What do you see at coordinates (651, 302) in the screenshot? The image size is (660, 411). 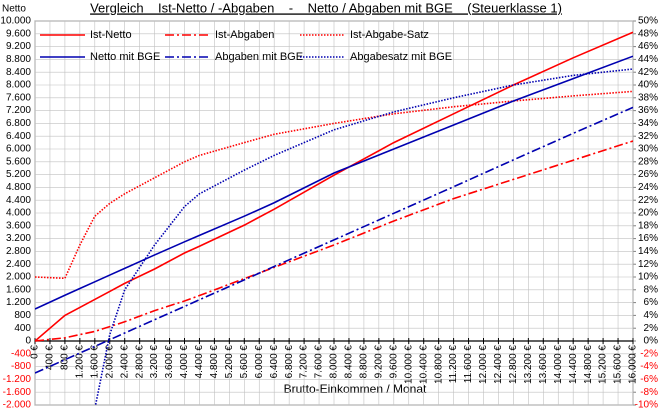 I see `y2-tick-label: 6%` at bounding box center [651, 302].